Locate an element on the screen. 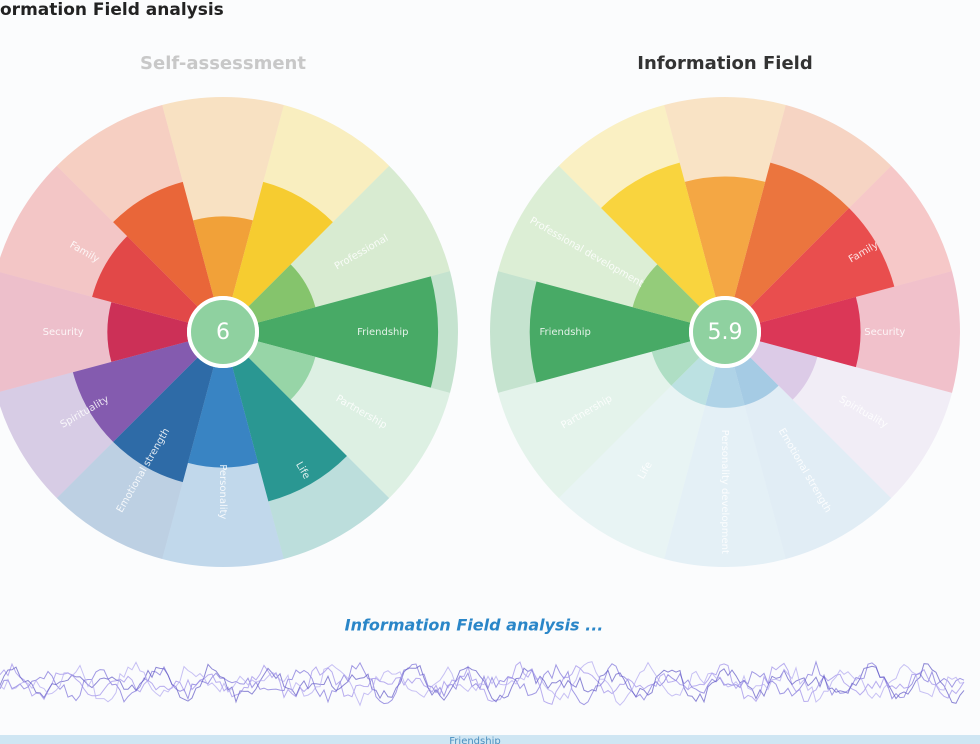 The height and width of the screenshot is (744, 980). tab-label: Friendship is located at coordinates (474, 740).